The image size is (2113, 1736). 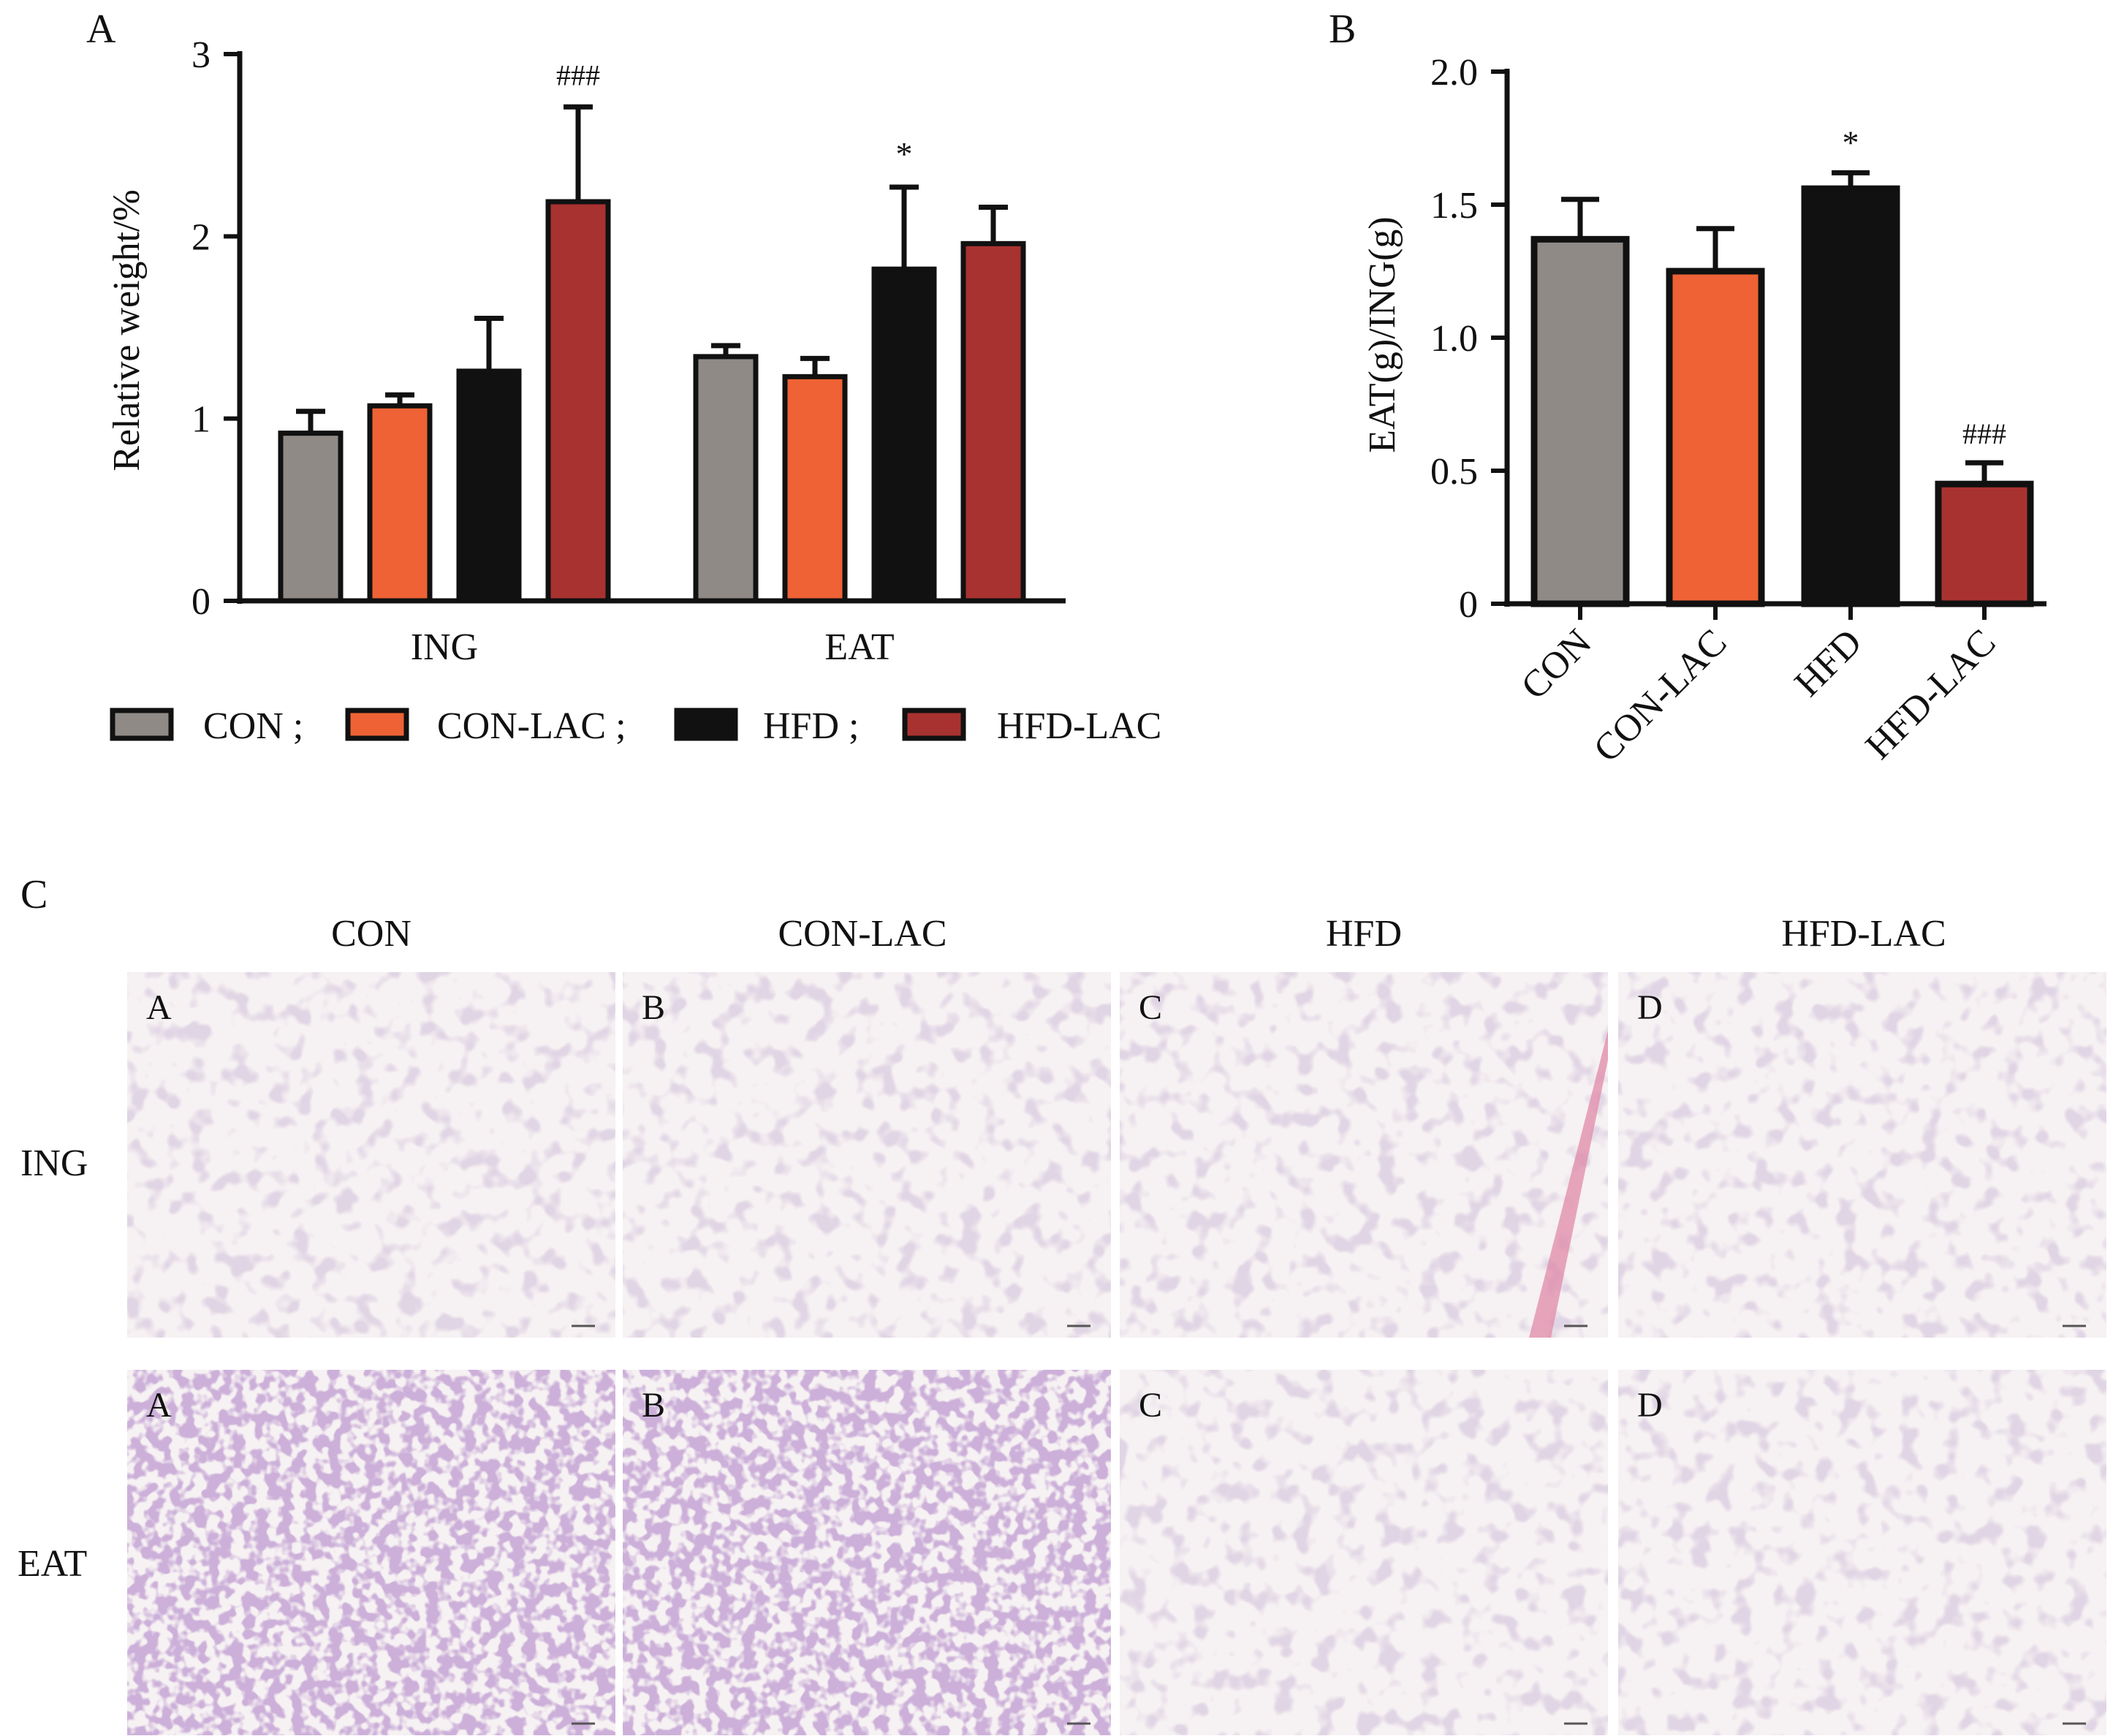 I want to click on panel-label-b: B, so click(x=1342, y=29).